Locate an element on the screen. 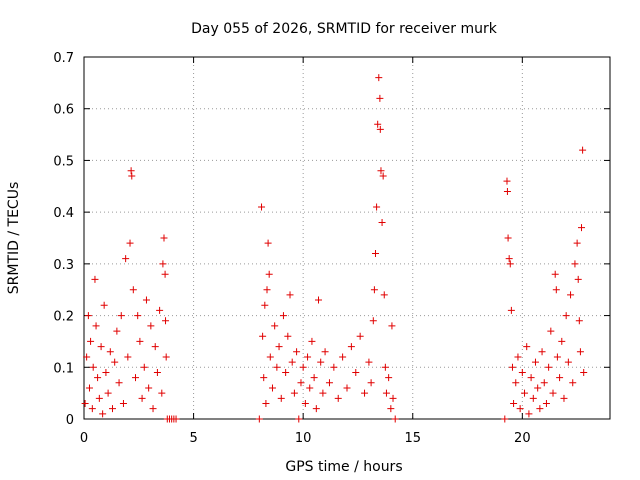 Image resolution: width=640 pixels, height=480 pixels. x-tick-label: 20 is located at coordinates (522, 438).